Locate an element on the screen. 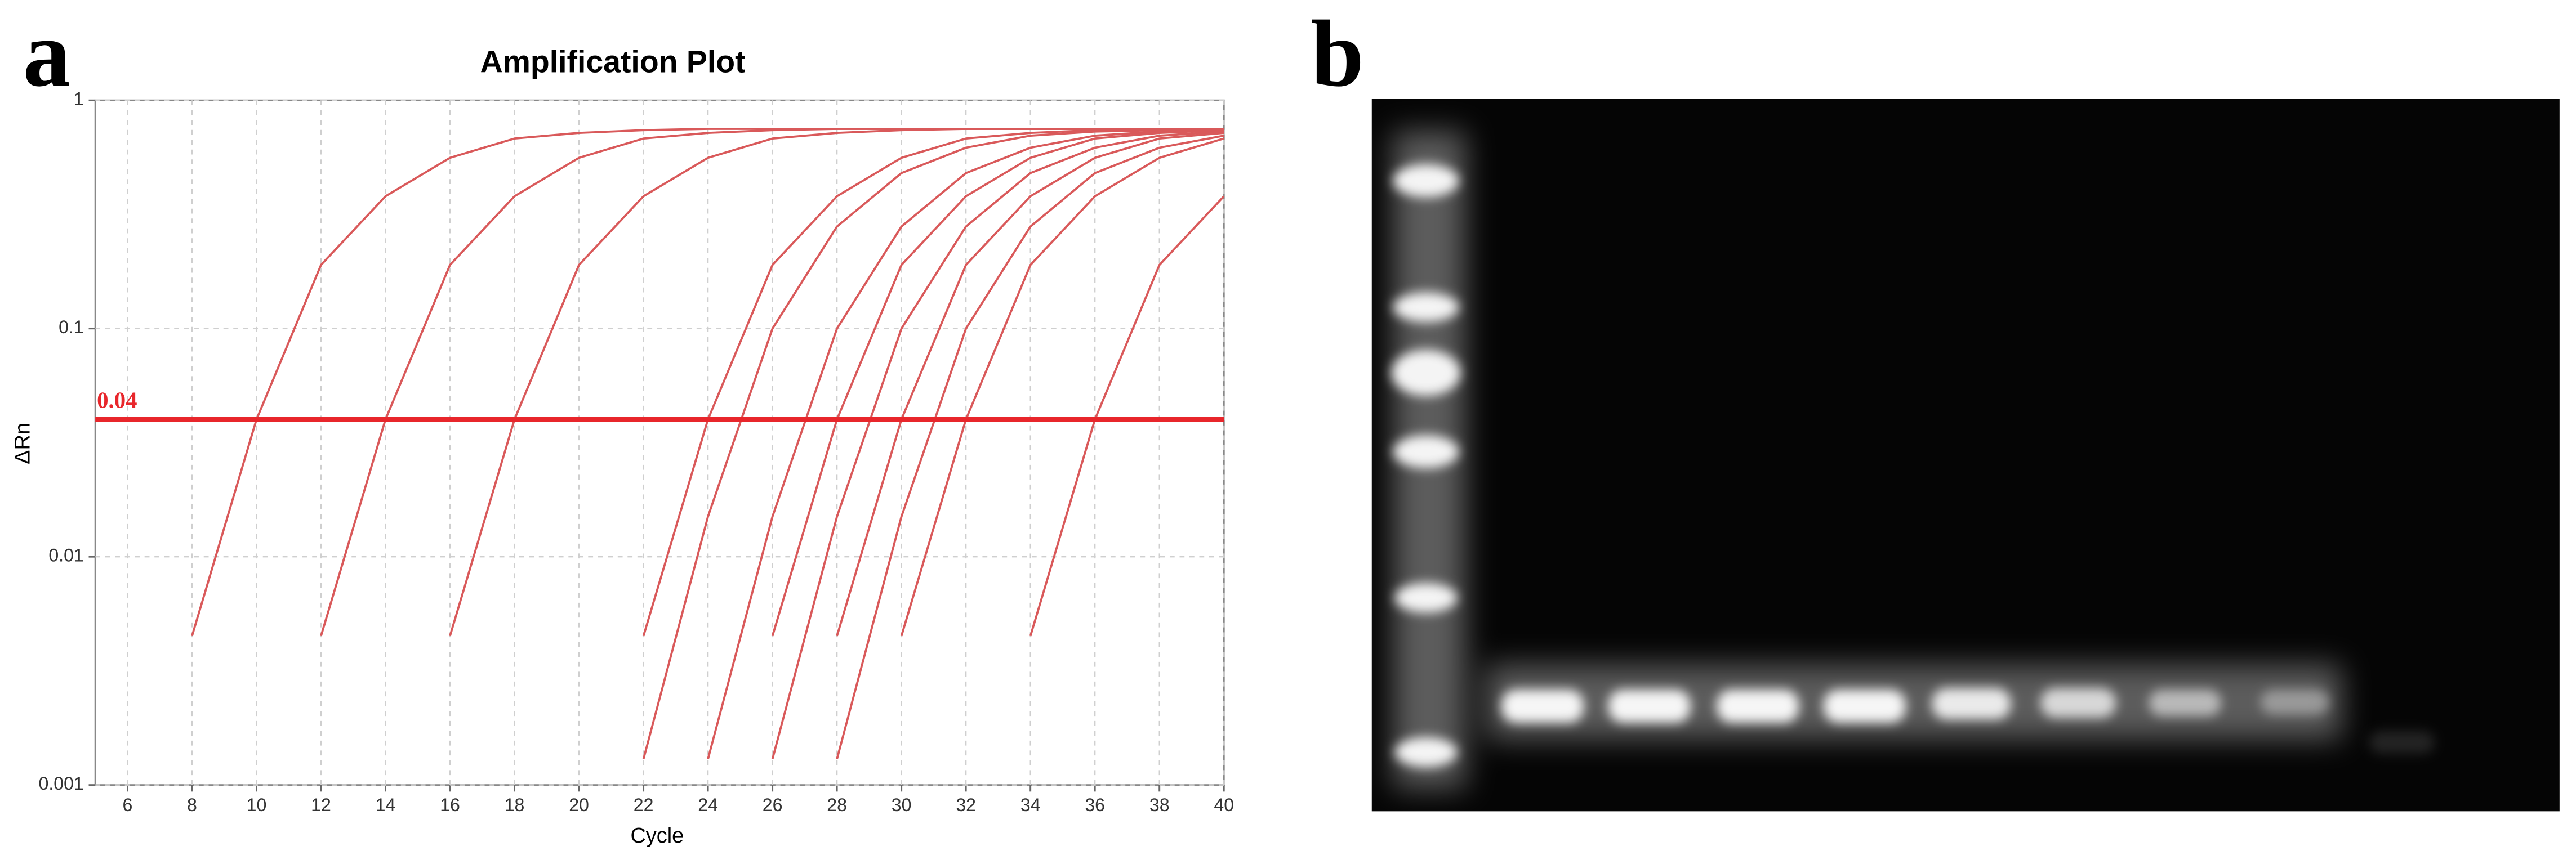  x-tick-label: 40 is located at coordinates (1224, 805).